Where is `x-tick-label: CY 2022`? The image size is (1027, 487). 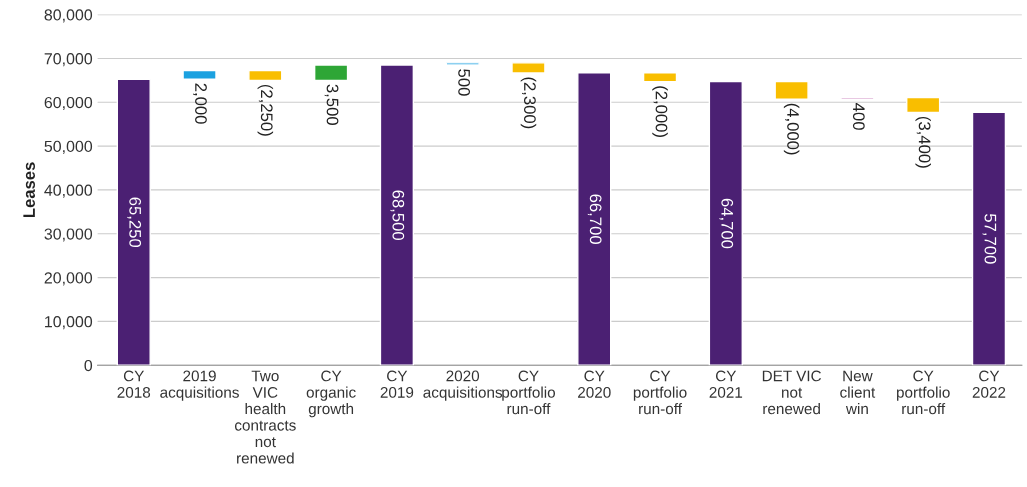 x-tick-label: CY 2022 is located at coordinates (989, 384).